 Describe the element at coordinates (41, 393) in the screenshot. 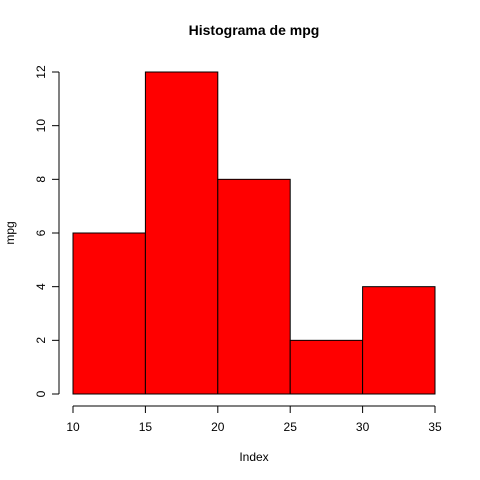

I see `y-tick-label: 0` at that location.